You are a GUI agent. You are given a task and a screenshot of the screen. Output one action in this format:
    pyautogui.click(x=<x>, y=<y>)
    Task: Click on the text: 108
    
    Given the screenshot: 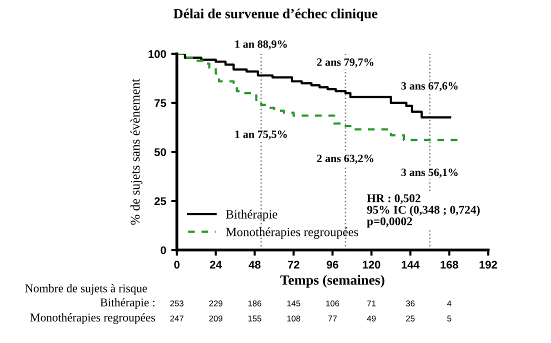 What is the action you would take?
    pyautogui.click(x=293, y=319)
    